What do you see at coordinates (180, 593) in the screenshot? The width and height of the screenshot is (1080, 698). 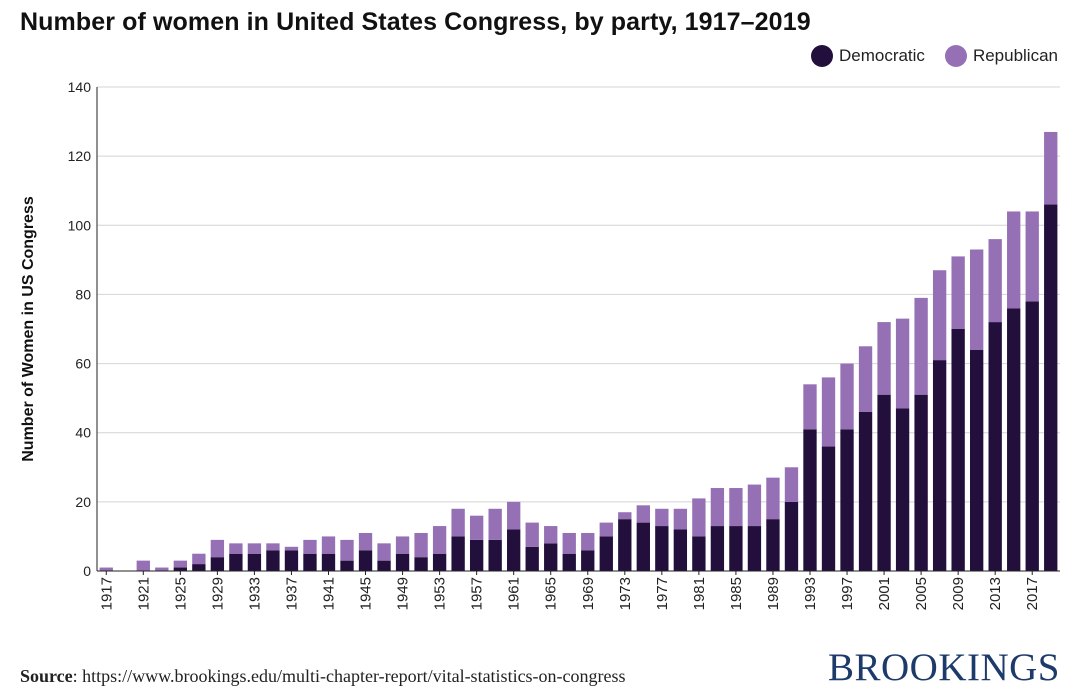 I see `x-tick-label: 1925` at bounding box center [180, 593].